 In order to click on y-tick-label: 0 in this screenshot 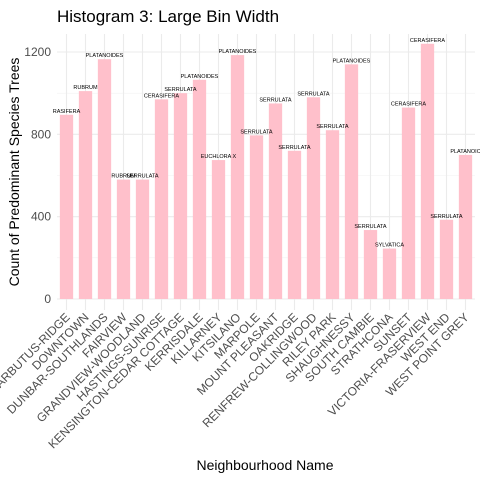, I will do `click(47, 299)`.